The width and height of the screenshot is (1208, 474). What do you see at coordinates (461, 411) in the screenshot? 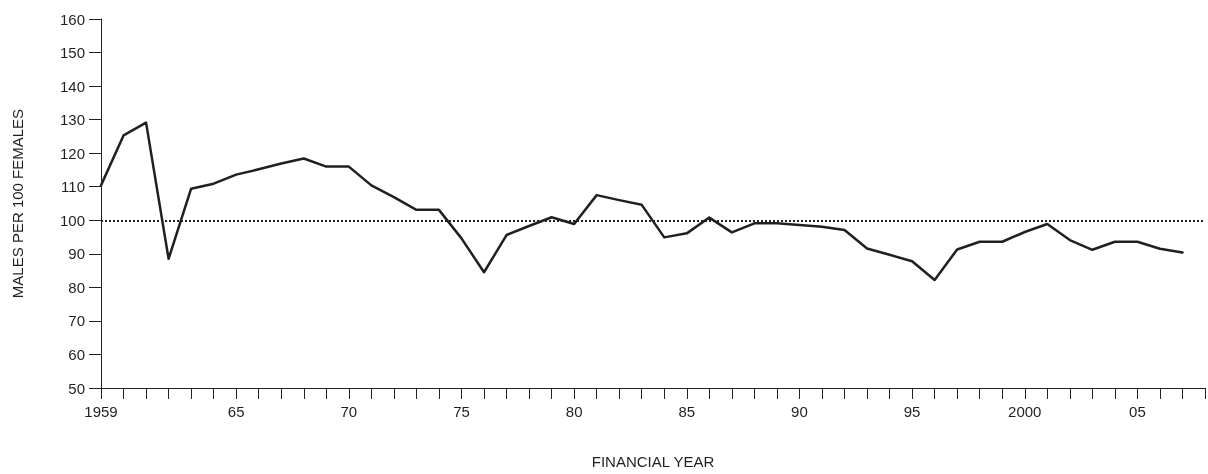
I see `x-tick-label: 75` at bounding box center [461, 411].